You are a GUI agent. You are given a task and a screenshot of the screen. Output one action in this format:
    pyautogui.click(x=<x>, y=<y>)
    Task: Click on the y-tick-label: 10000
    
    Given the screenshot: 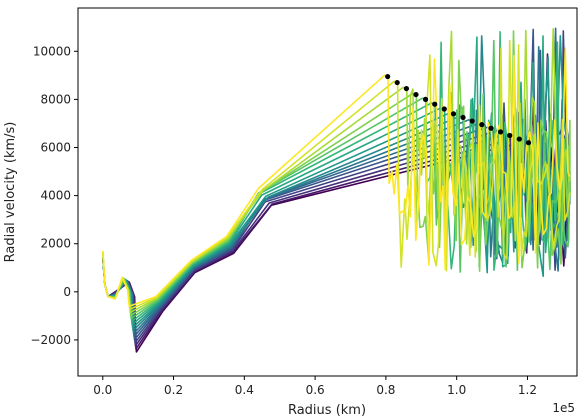 What is the action you would take?
    pyautogui.click(x=52, y=51)
    